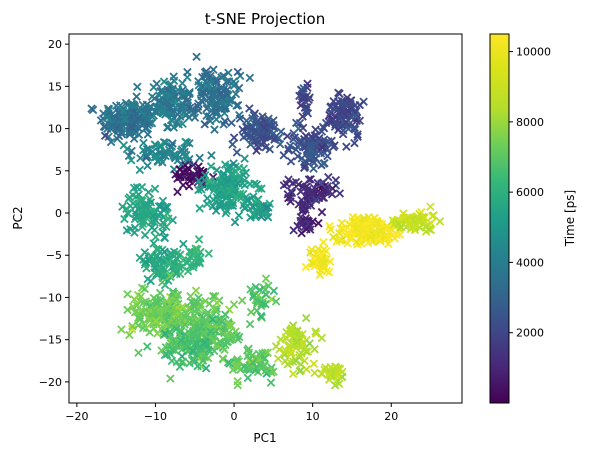  I want to click on colorbar-tick-label: 2000, so click(530, 333).